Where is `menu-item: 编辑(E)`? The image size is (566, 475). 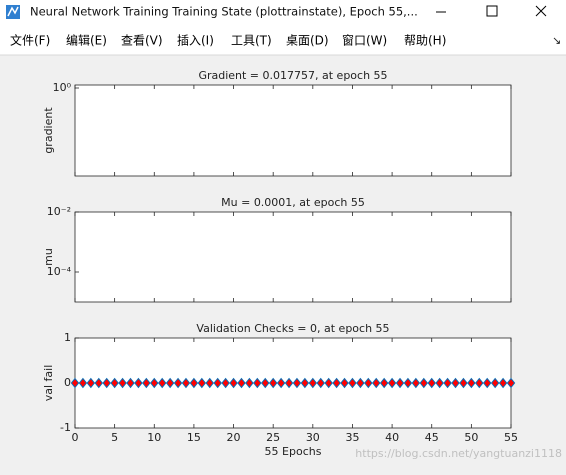
menu-item: 编辑(E) is located at coordinates (86, 40).